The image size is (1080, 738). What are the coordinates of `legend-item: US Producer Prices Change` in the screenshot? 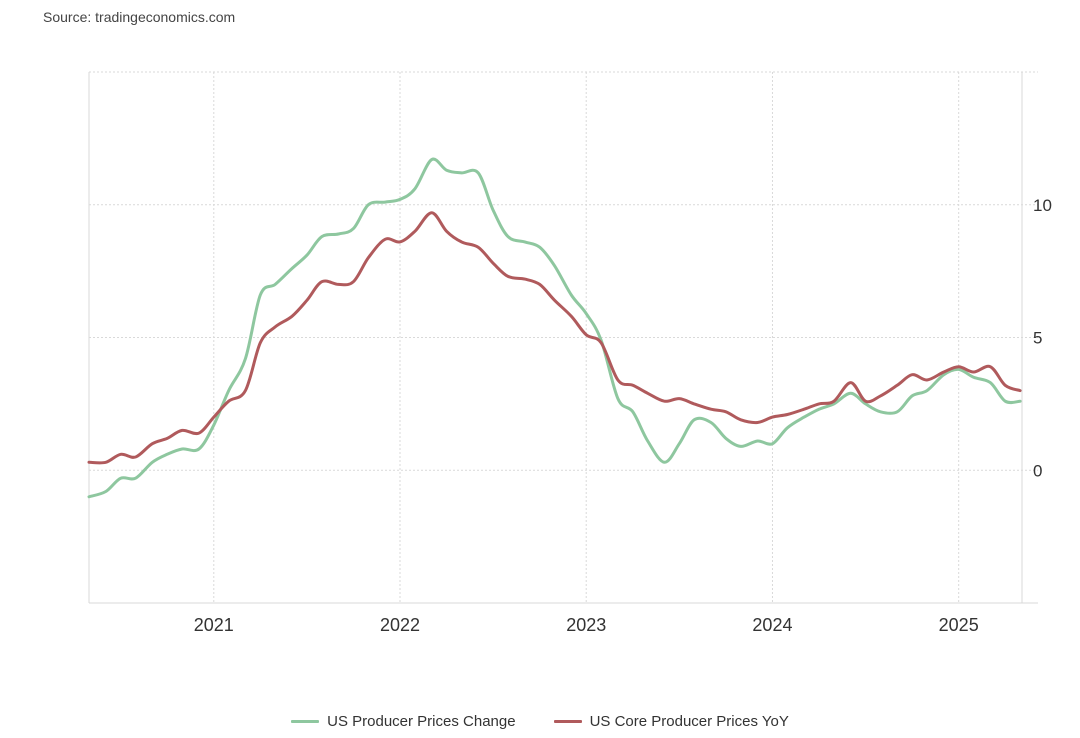 It's located at (403, 721).